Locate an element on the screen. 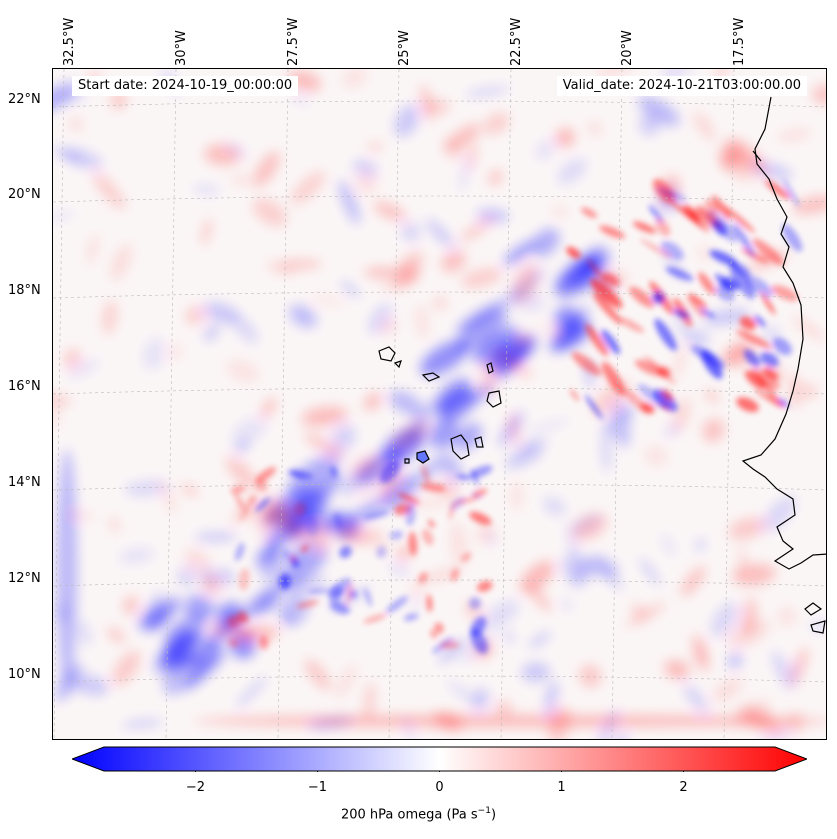 The image size is (837, 839). longitude-label-text: 17.5°W is located at coordinates (739, 41).